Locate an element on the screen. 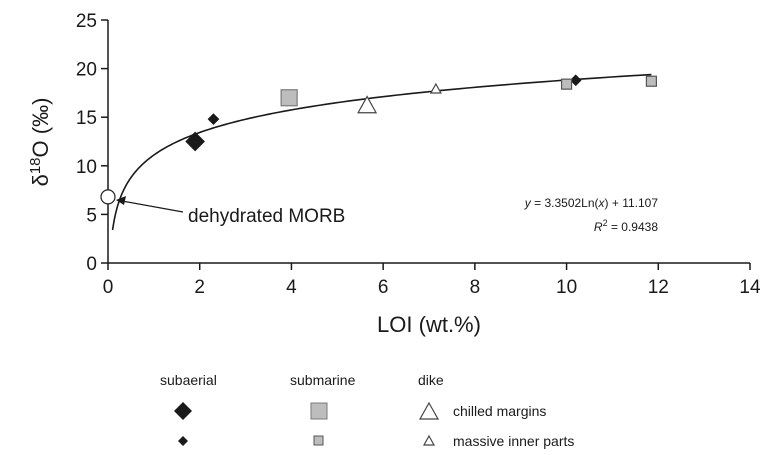 Image resolution: width=768 pixels, height=455 pixels. morb-annotation: dehydrated MORB is located at coordinates (230, 211).